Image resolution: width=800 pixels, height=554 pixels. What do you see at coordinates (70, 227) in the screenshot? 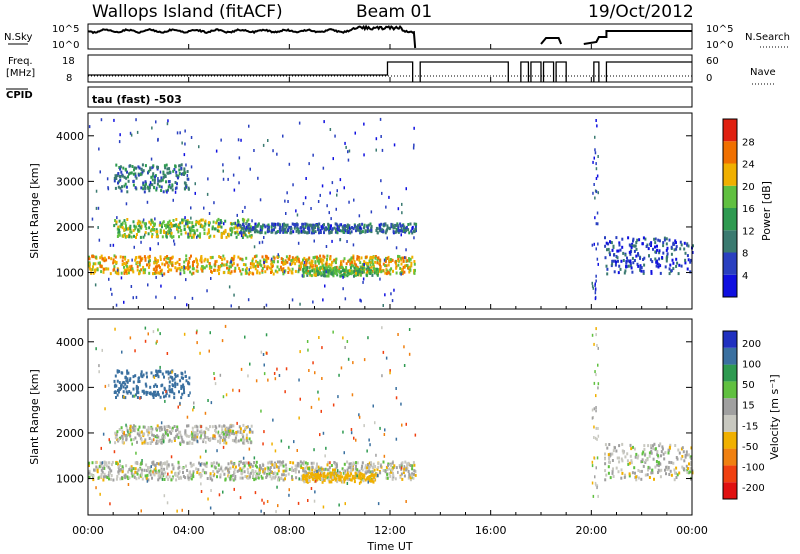
I see `y-tick-label: 2000` at bounding box center [70, 227].